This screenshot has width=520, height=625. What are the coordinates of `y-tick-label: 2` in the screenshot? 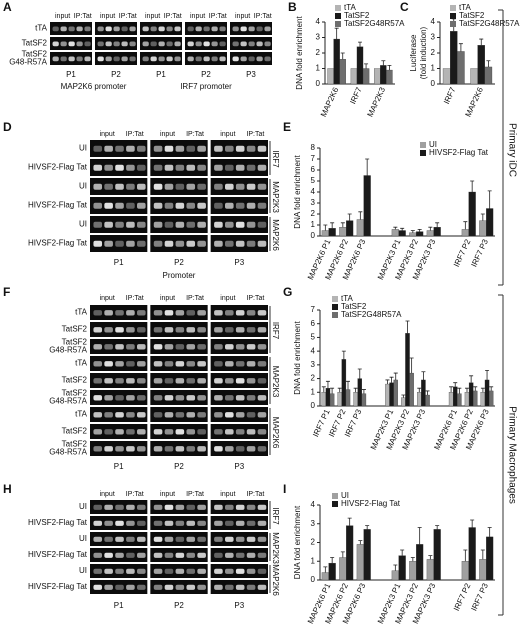 It's located at (318, 52).